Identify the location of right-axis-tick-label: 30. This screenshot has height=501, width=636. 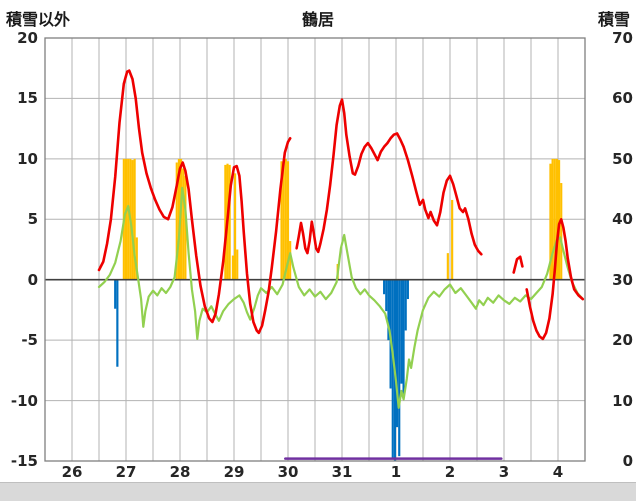
(622, 279).